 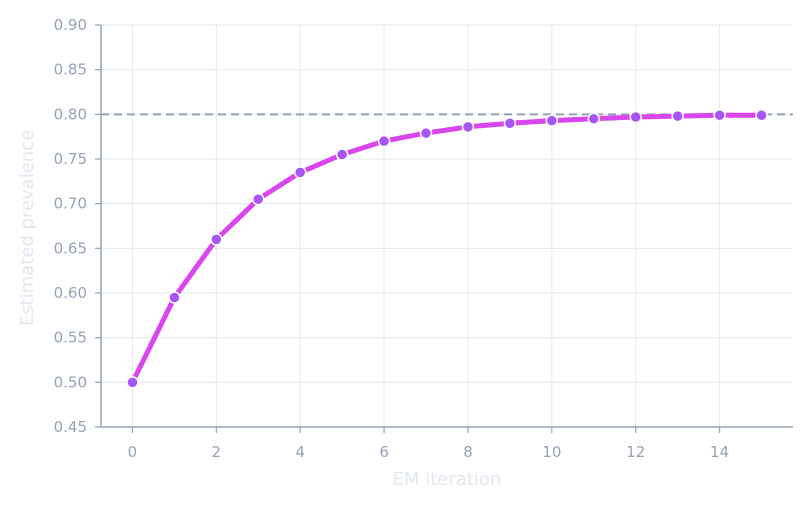 What do you see at coordinates (133, 452) in the screenshot?
I see `x-tick-label: 0` at bounding box center [133, 452].